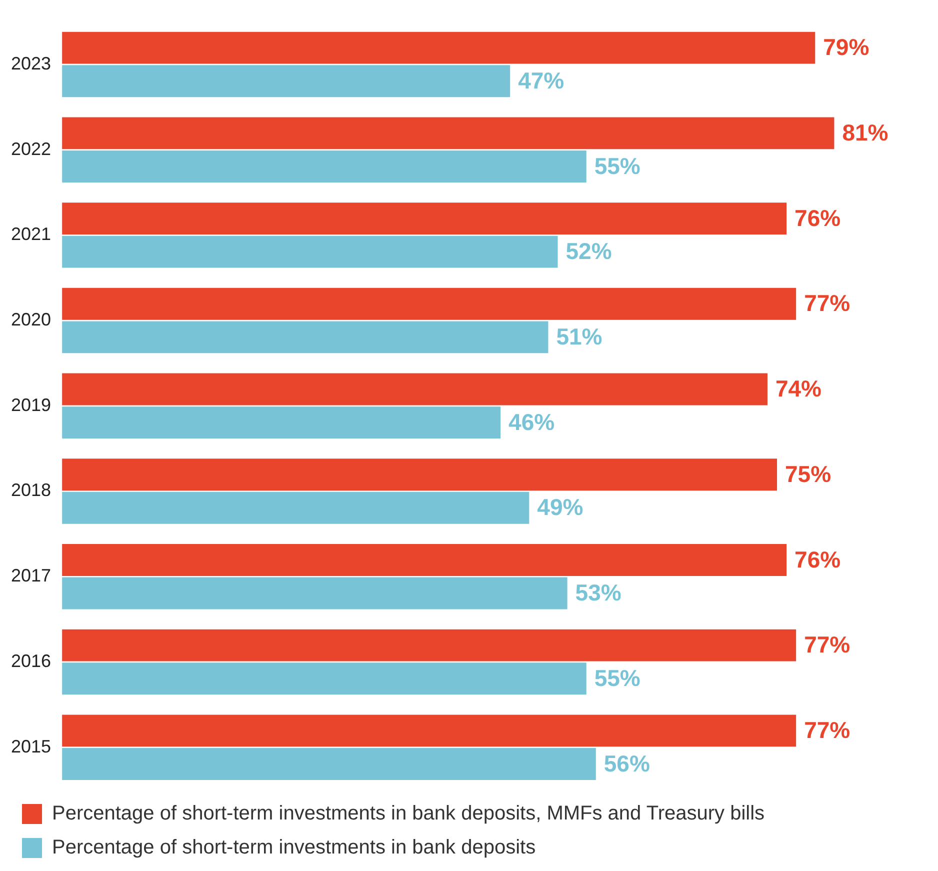  Describe the element at coordinates (31, 660) in the screenshot. I see `y-tick-label: 2016` at that location.